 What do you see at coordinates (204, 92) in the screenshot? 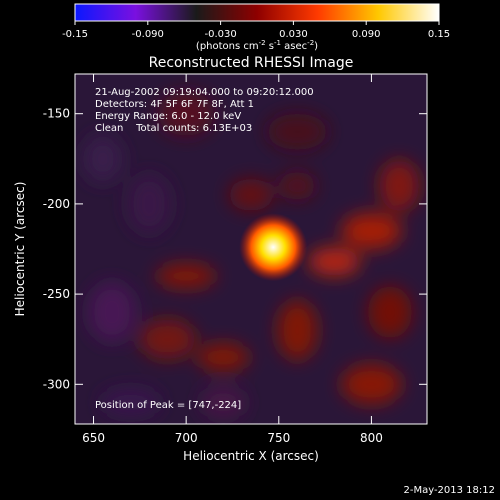
I see `annotation-time: 21-Aug-2002 09:19:04.000 to 09:20:12.000` at bounding box center [204, 92].